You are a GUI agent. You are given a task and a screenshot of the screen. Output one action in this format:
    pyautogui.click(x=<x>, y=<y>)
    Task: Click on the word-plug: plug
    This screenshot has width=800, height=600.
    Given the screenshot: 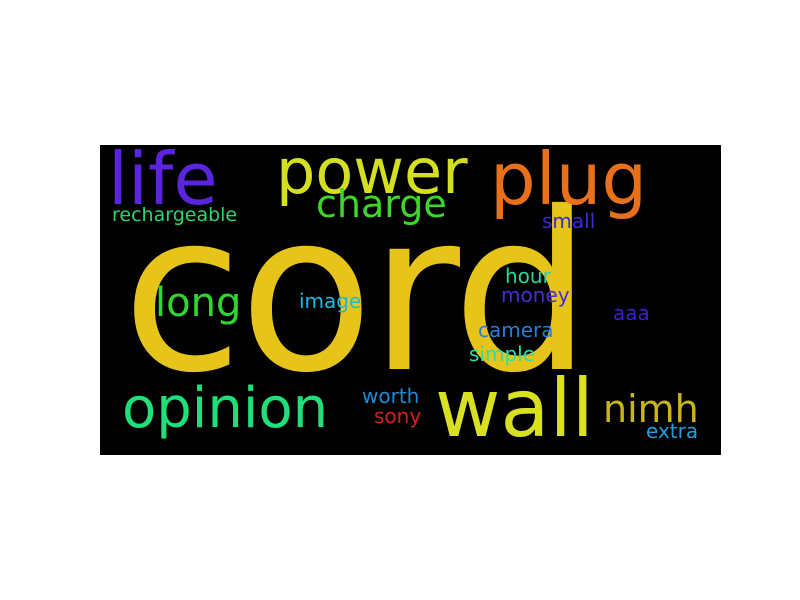 What is the action you would take?
    pyautogui.click(x=569, y=183)
    